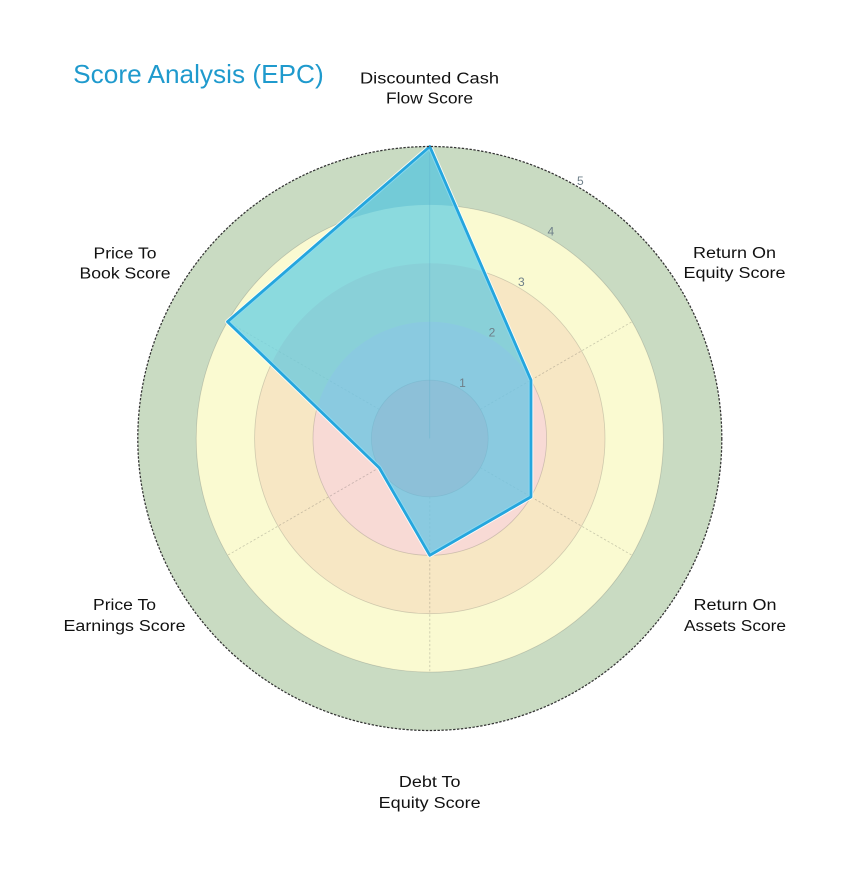  I want to click on svg-text: Discounted Cash, so click(429, 79).